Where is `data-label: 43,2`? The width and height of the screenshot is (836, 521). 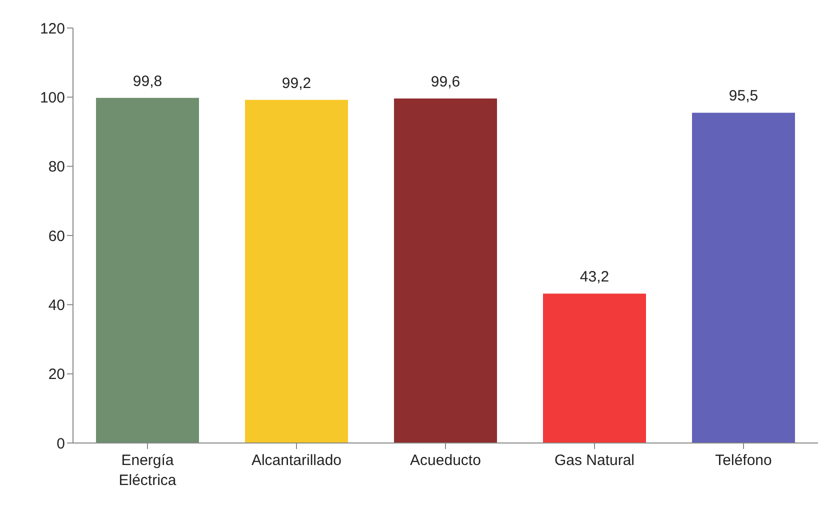
data-label: 43,2 is located at coordinates (595, 277).